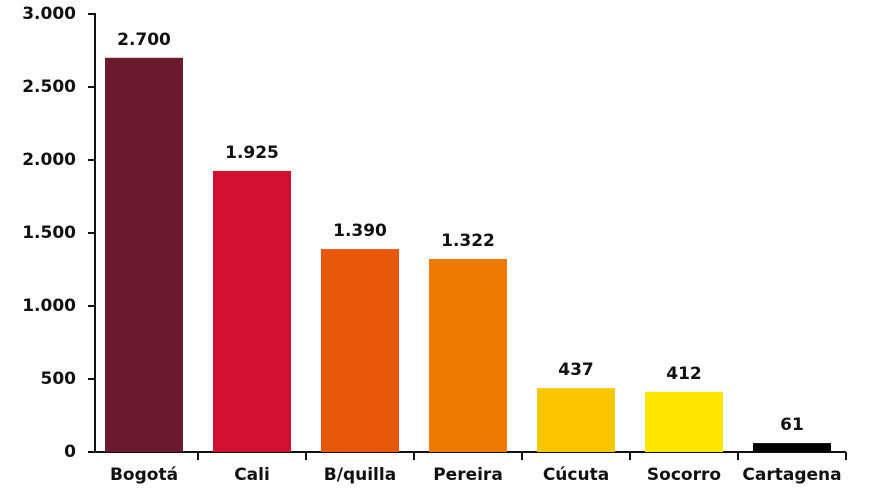  Describe the element at coordinates (468, 241) in the screenshot. I see `value-label: 1.322` at that location.